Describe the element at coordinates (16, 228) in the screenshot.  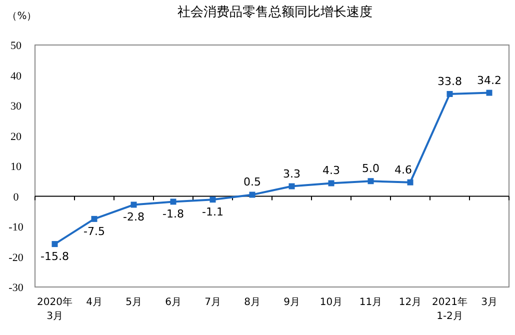
I see `y-tick-label: -10` at that location.